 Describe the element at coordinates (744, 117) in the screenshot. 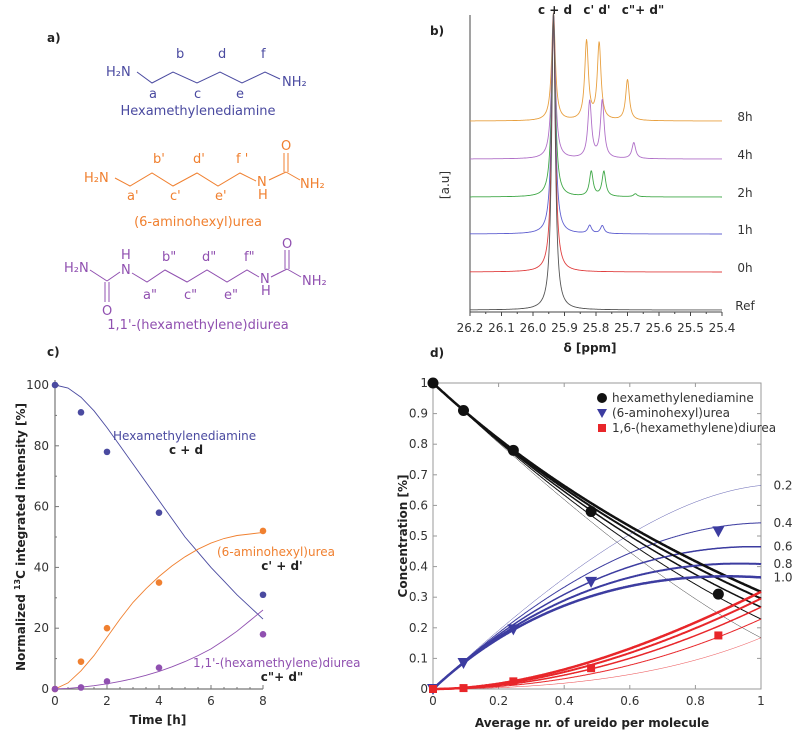

I see `spectrum-label: 8h` at that location.